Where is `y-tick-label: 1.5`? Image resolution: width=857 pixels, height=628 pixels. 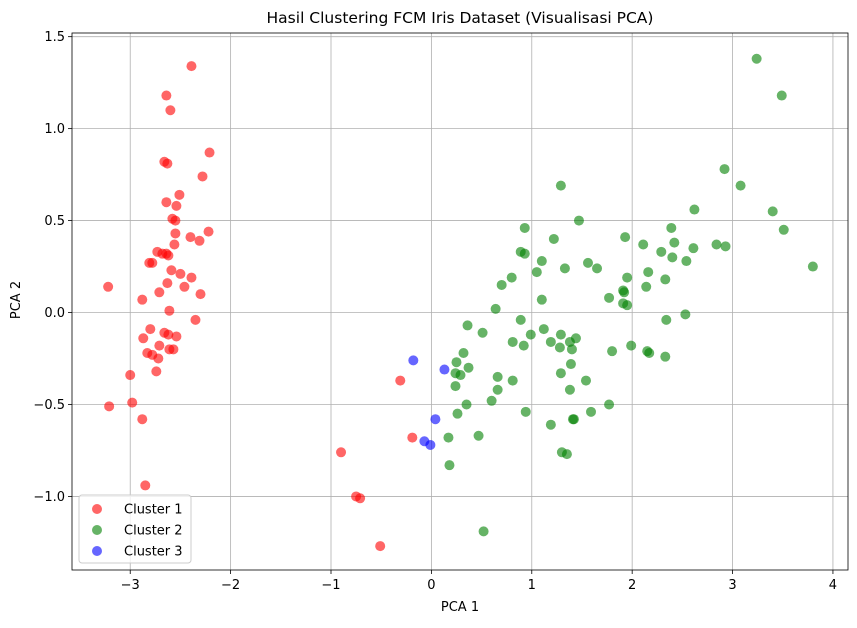 y-tick-label: 1.5 is located at coordinates (54, 37).